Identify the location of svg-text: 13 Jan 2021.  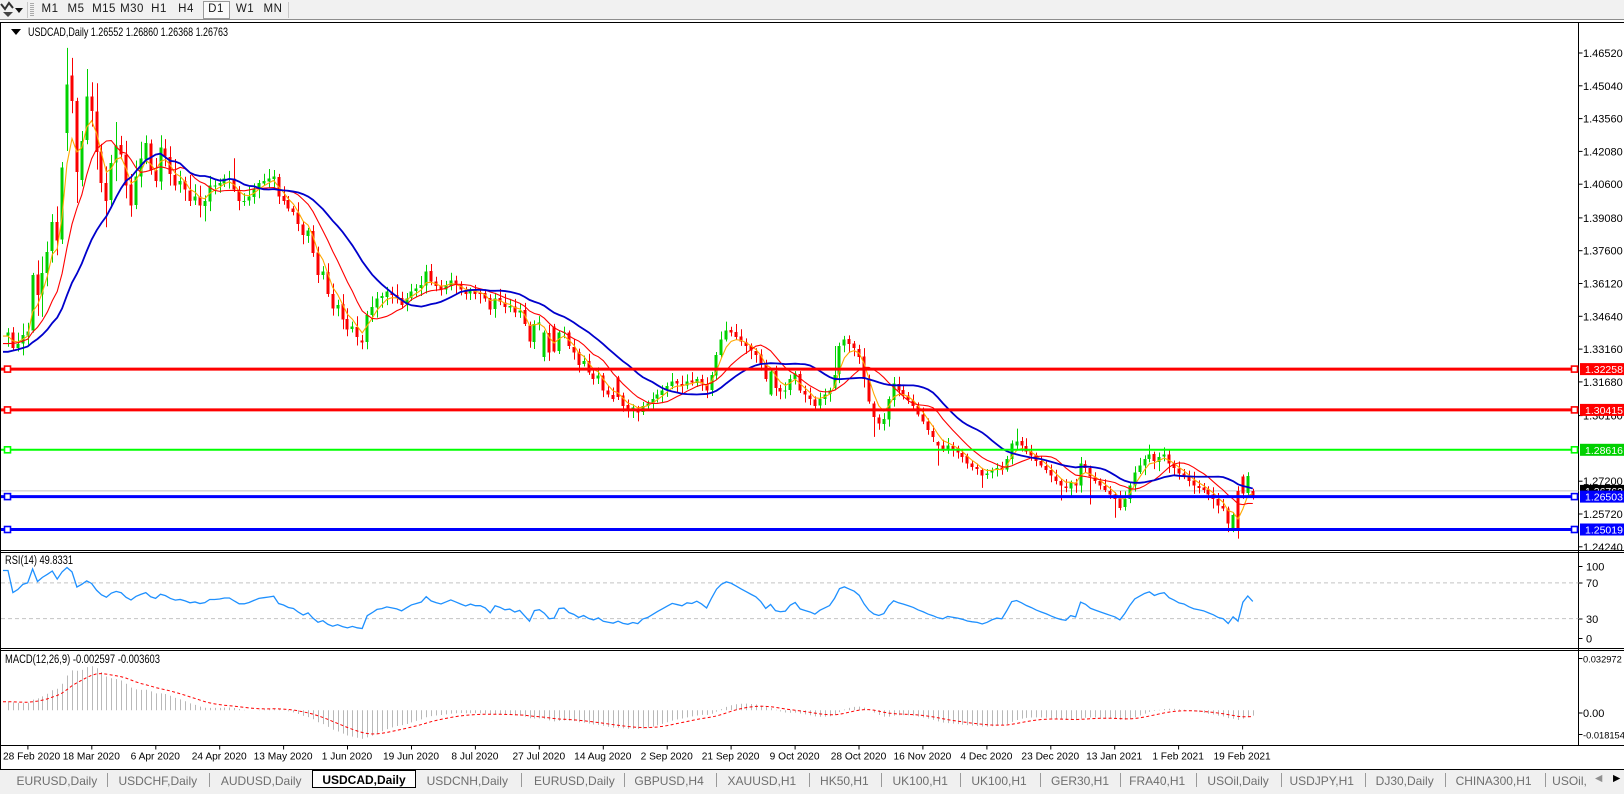
(1114, 757).